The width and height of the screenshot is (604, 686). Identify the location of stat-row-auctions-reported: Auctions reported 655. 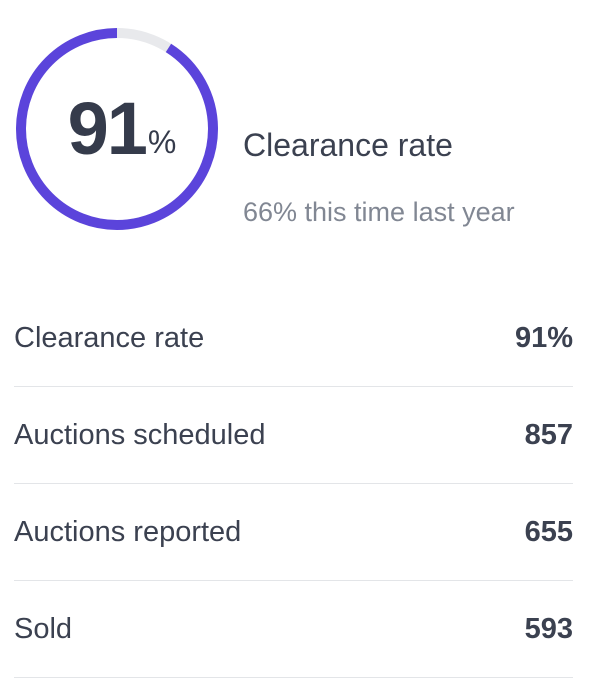
(293, 532).